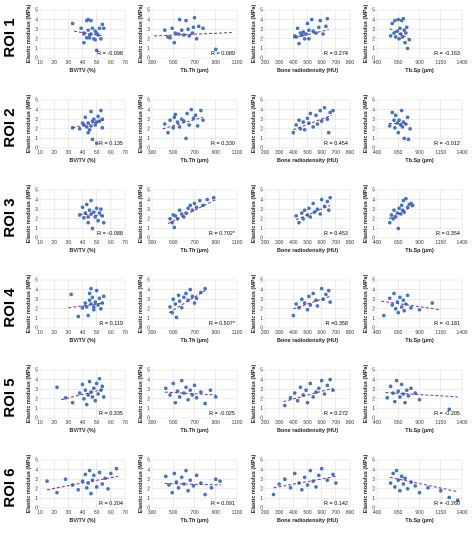 This screenshot has height=547, width=474. What do you see at coordinates (148, 191) in the screenshot?
I see `y-tick-label: 5` at bounding box center [148, 191].